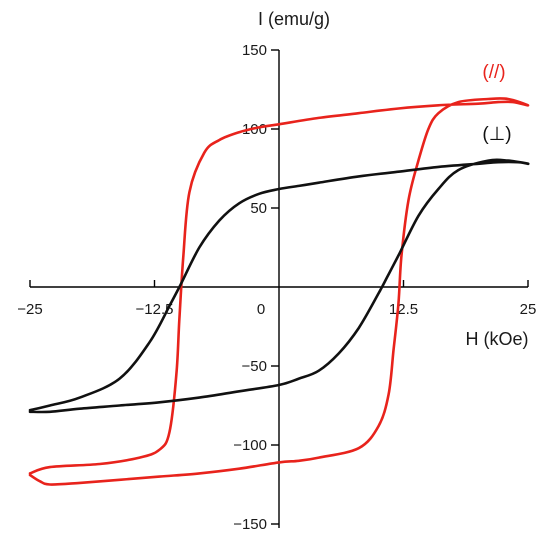  What do you see at coordinates (528, 309) in the screenshot?
I see `x-tick-label: 25` at bounding box center [528, 309].